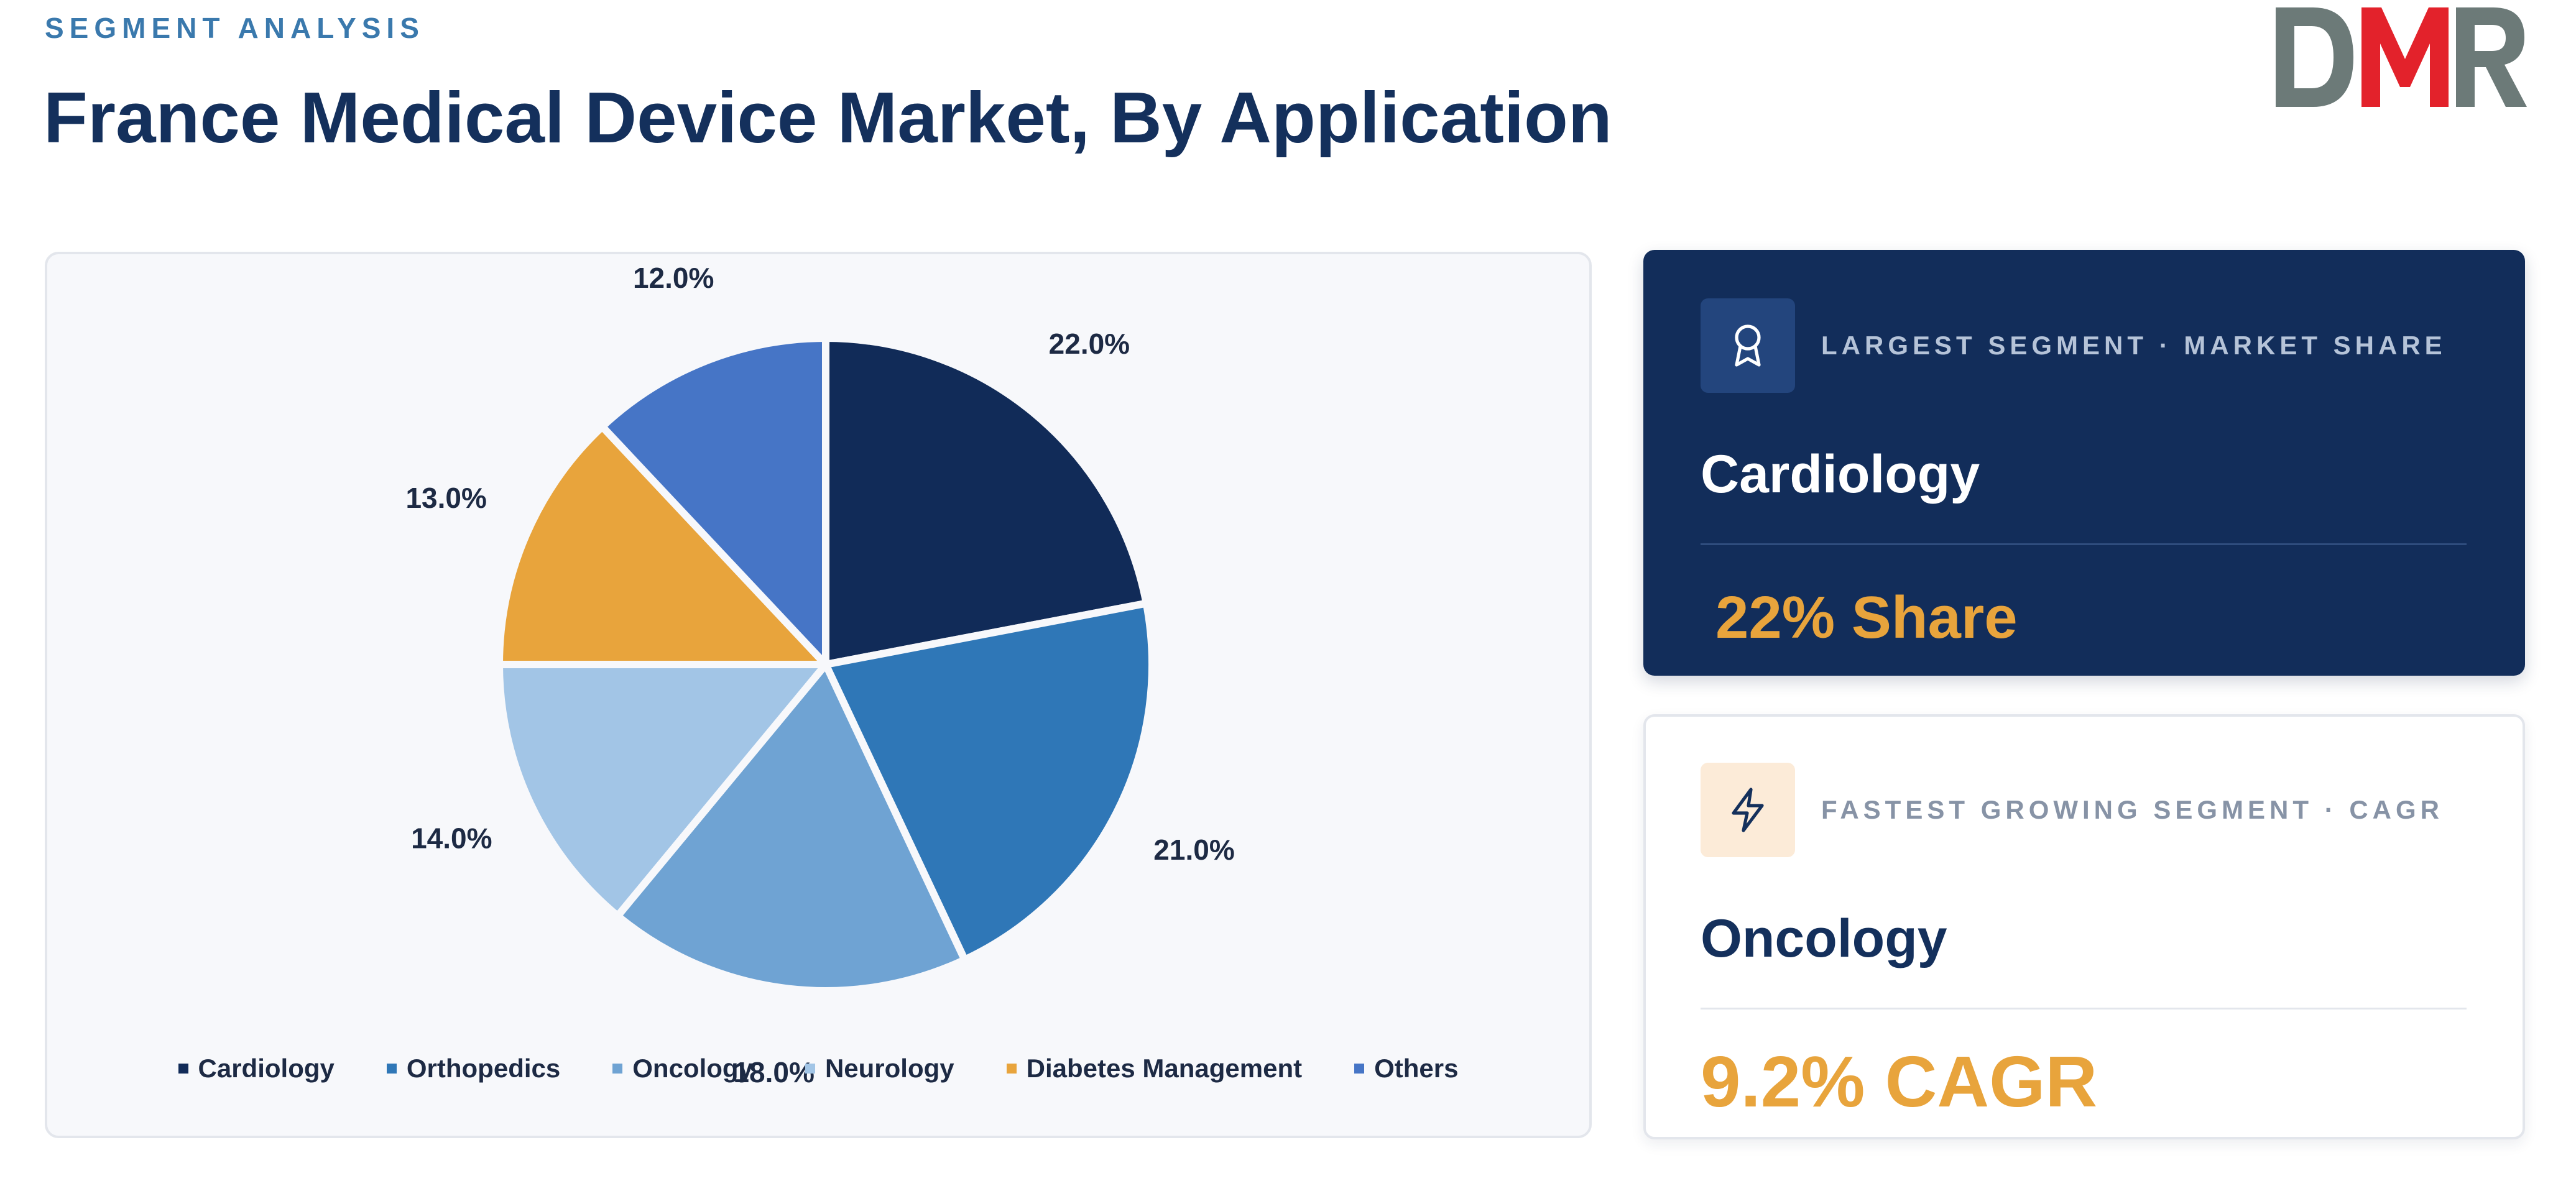 The image size is (2576, 1191). What do you see at coordinates (773, 1072) in the screenshot?
I see `slice-label-oncology: 18.0%` at bounding box center [773, 1072].